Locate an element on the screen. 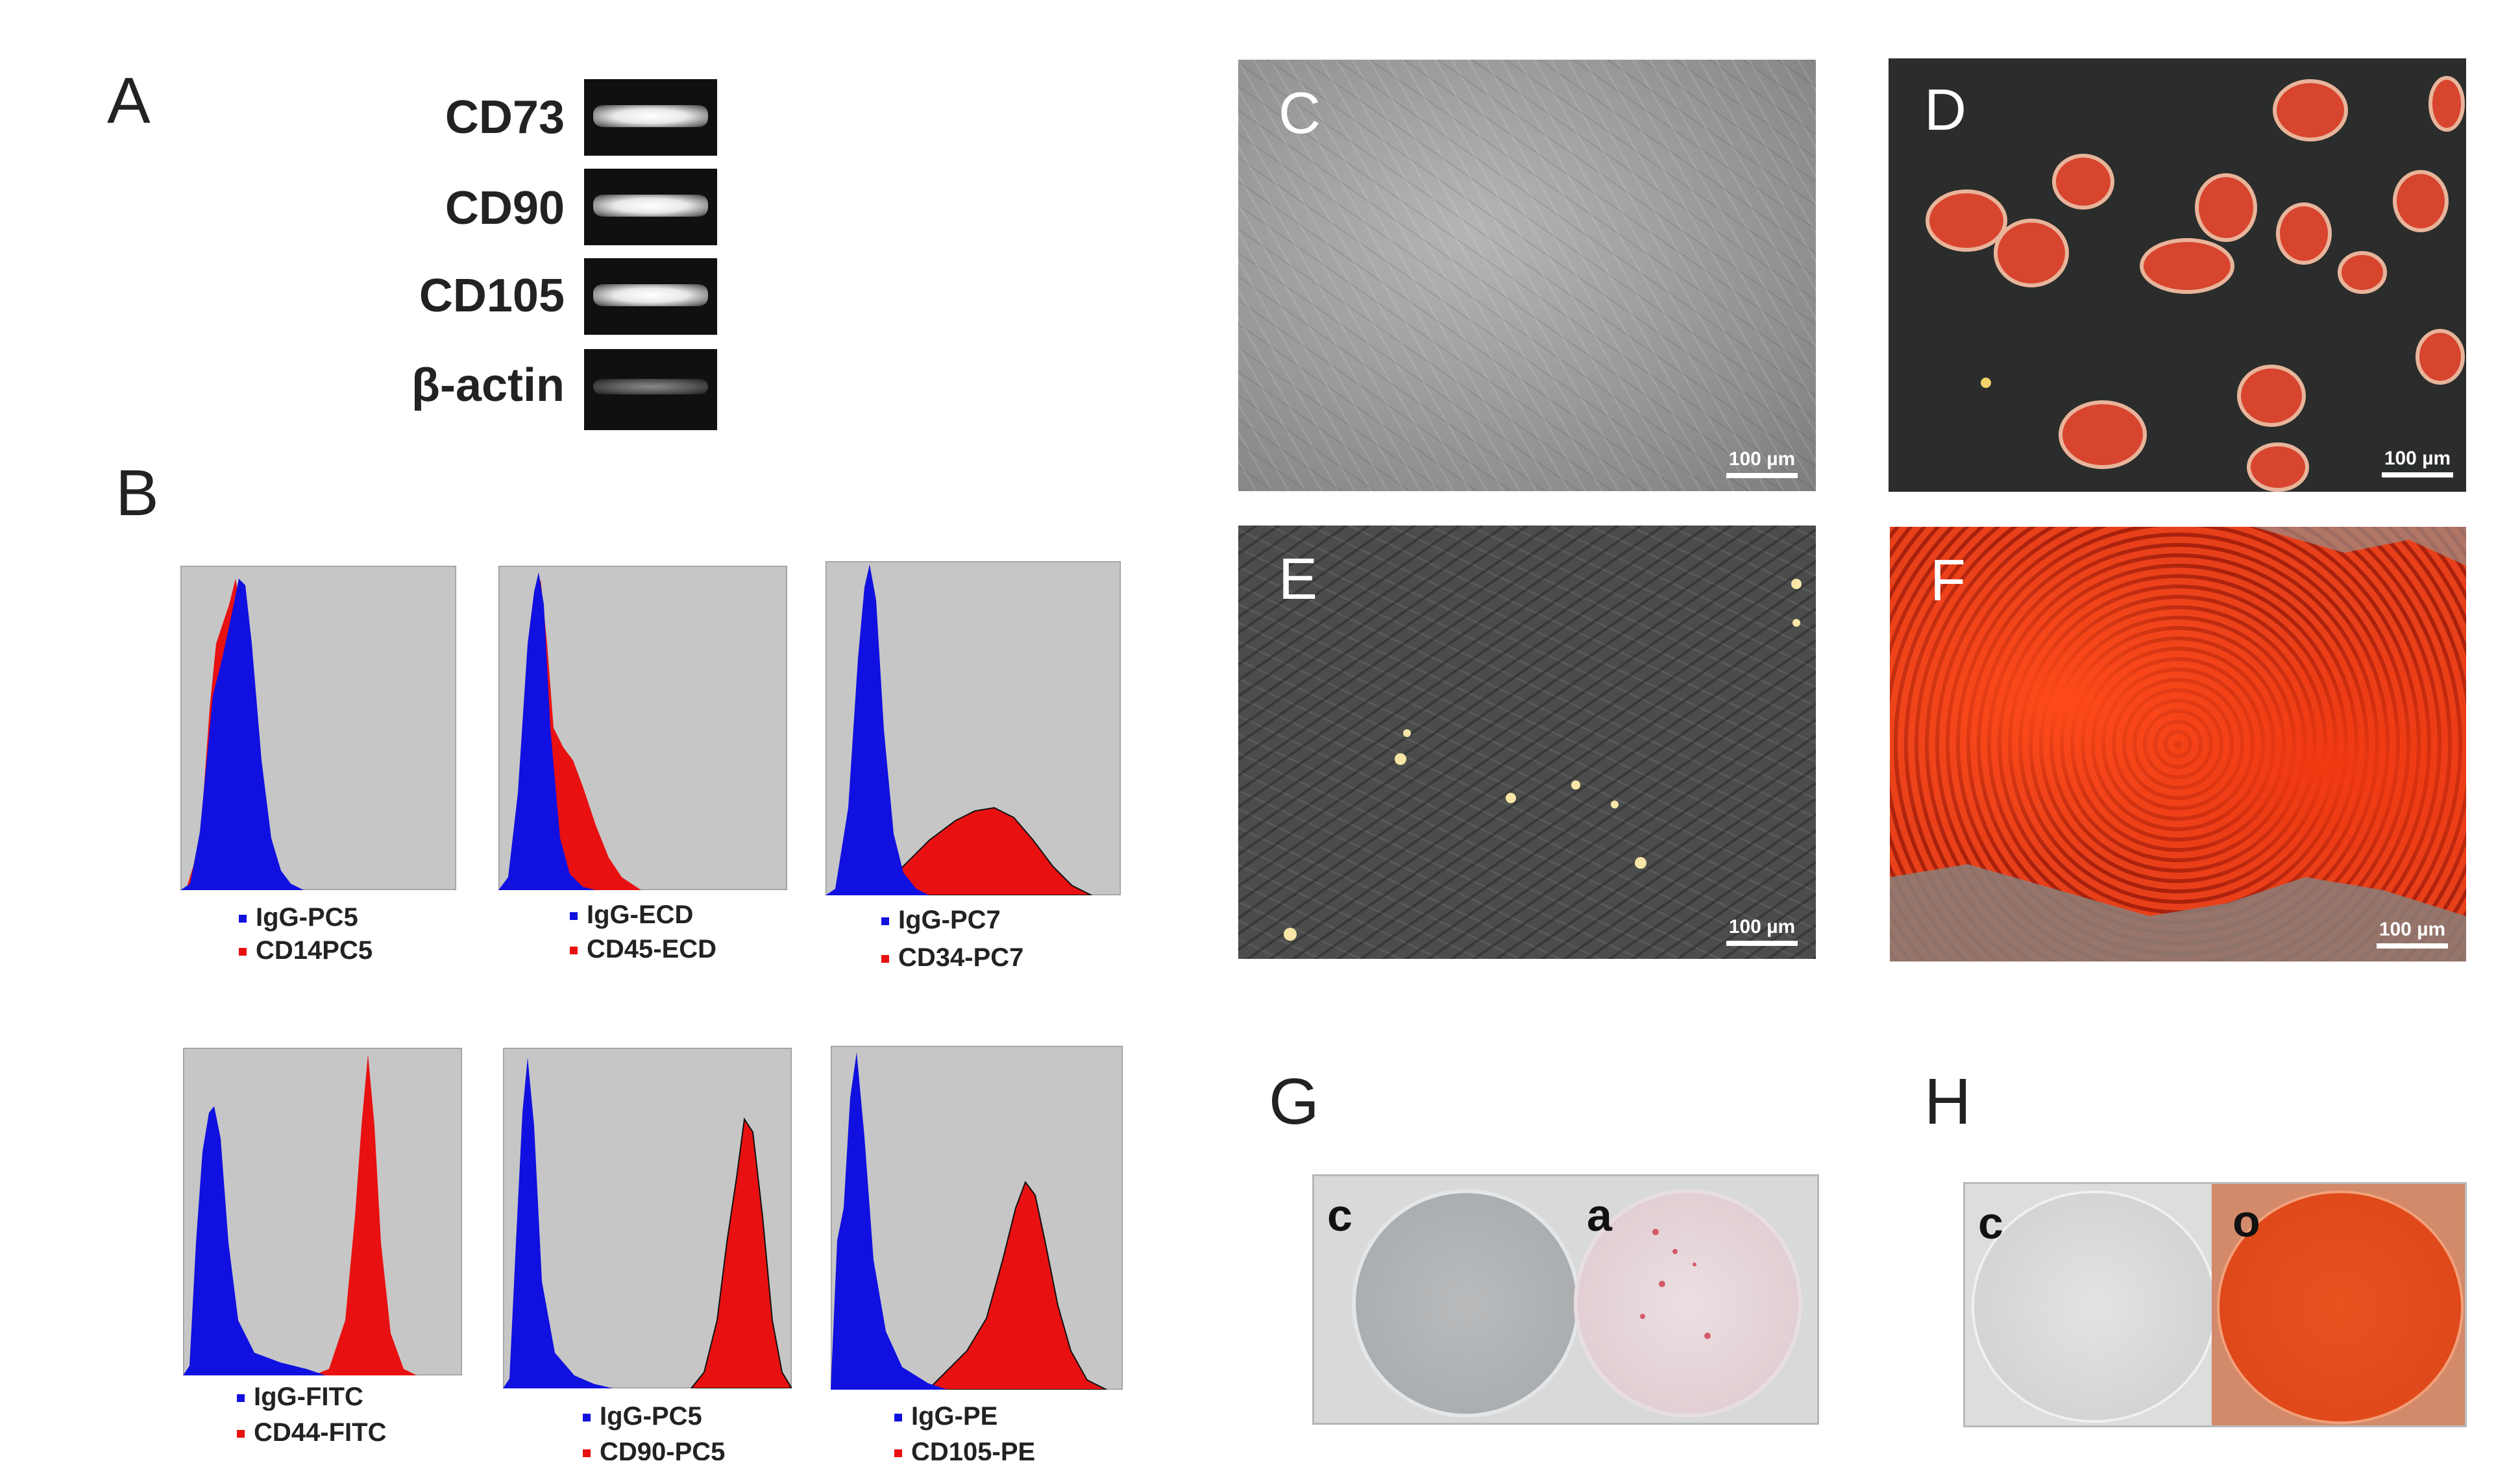 The image size is (2520, 1463). legend-marker-label: CD45-ECD is located at coordinates (652, 949).